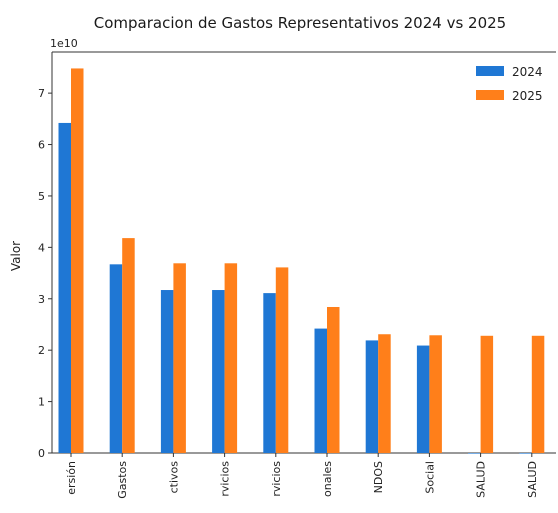  What do you see at coordinates (64, 43) in the screenshot?
I see `axis-offset-label: 1e10` at bounding box center [64, 43].